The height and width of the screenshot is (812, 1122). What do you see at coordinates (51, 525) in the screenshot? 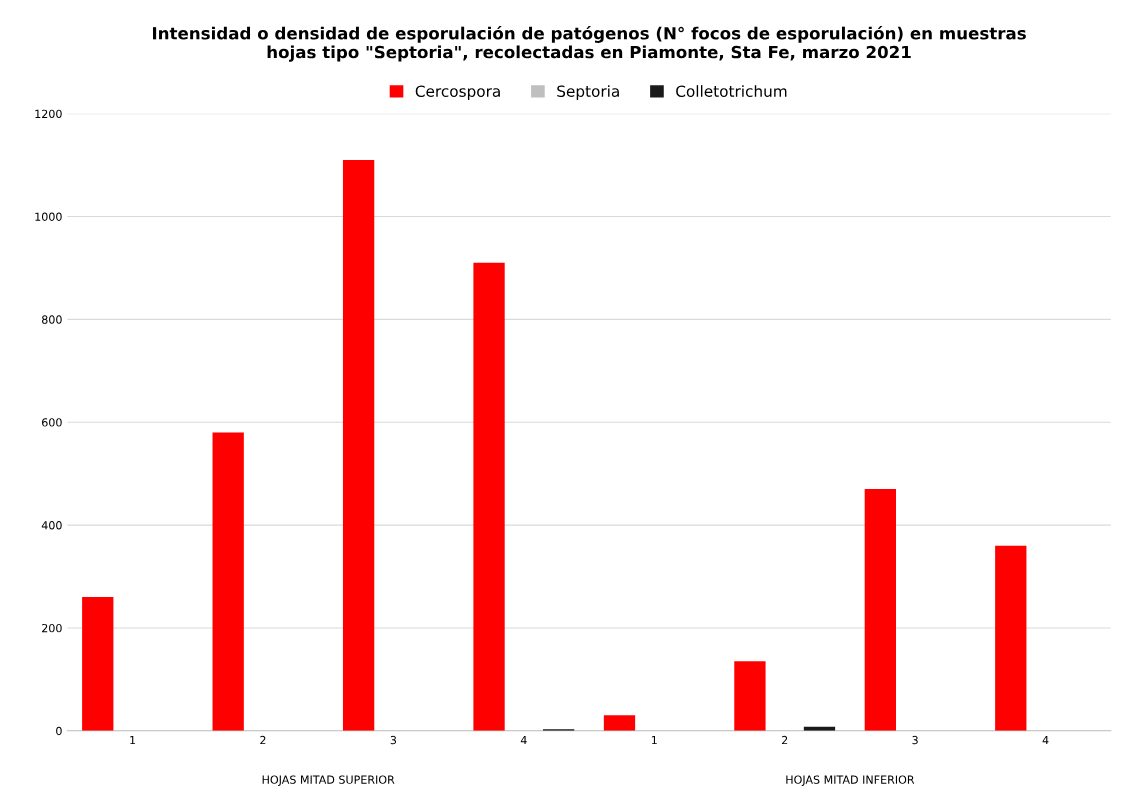
I see `y-tick-label: 400` at bounding box center [51, 525].